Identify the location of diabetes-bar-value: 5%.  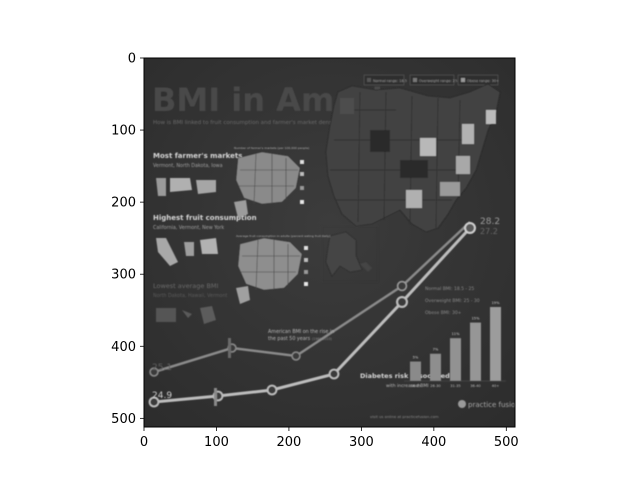
(416, 358).